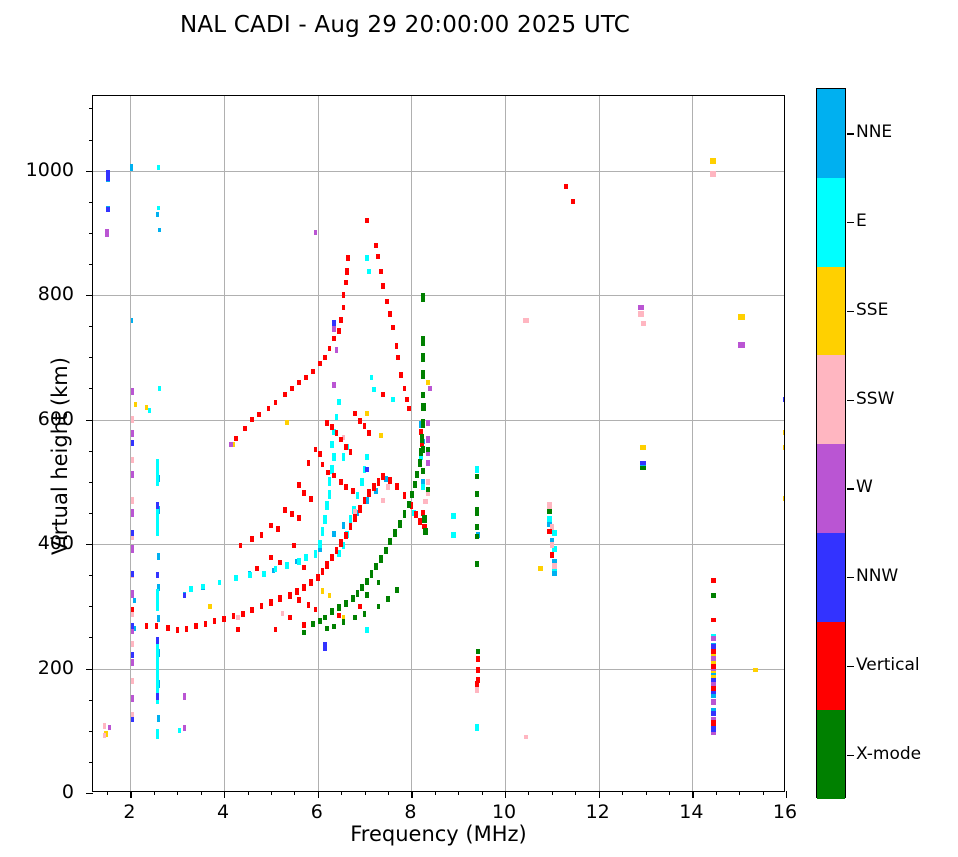 This screenshot has height=857, width=958. Describe the element at coordinates (850, 666) in the screenshot. I see `colorbar-tick` at that location.